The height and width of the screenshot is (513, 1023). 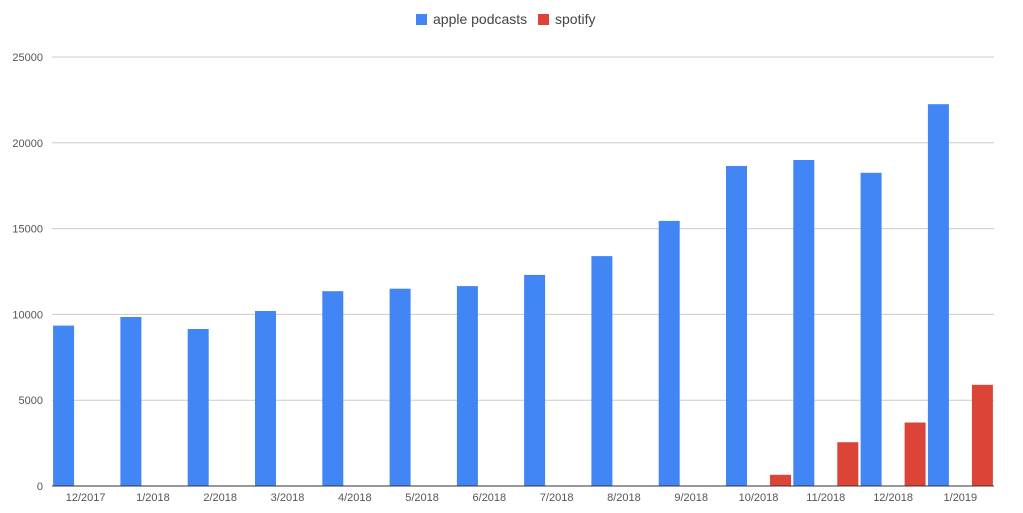 I want to click on y-tick-label: 20000, so click(x=27, y=144).